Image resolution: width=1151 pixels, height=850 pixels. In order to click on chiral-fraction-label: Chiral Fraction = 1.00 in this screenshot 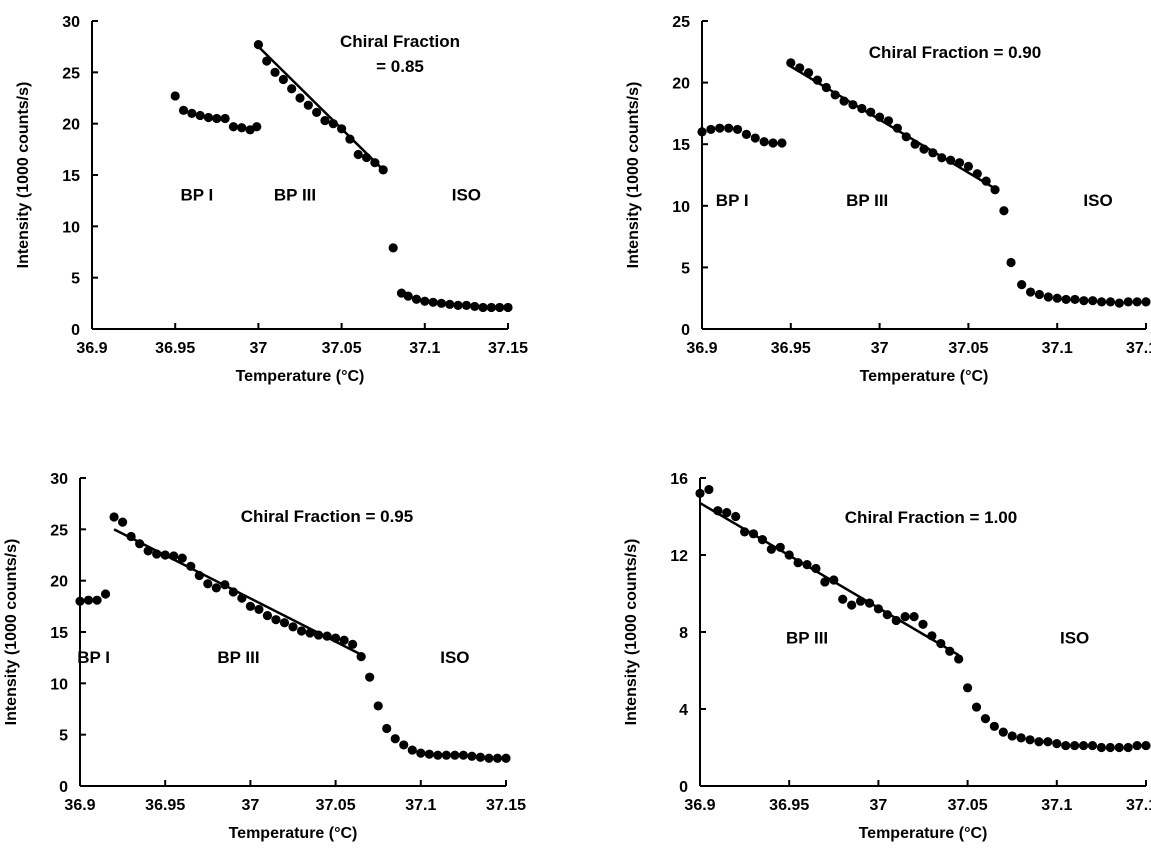, I will do `click(931, 517)`.